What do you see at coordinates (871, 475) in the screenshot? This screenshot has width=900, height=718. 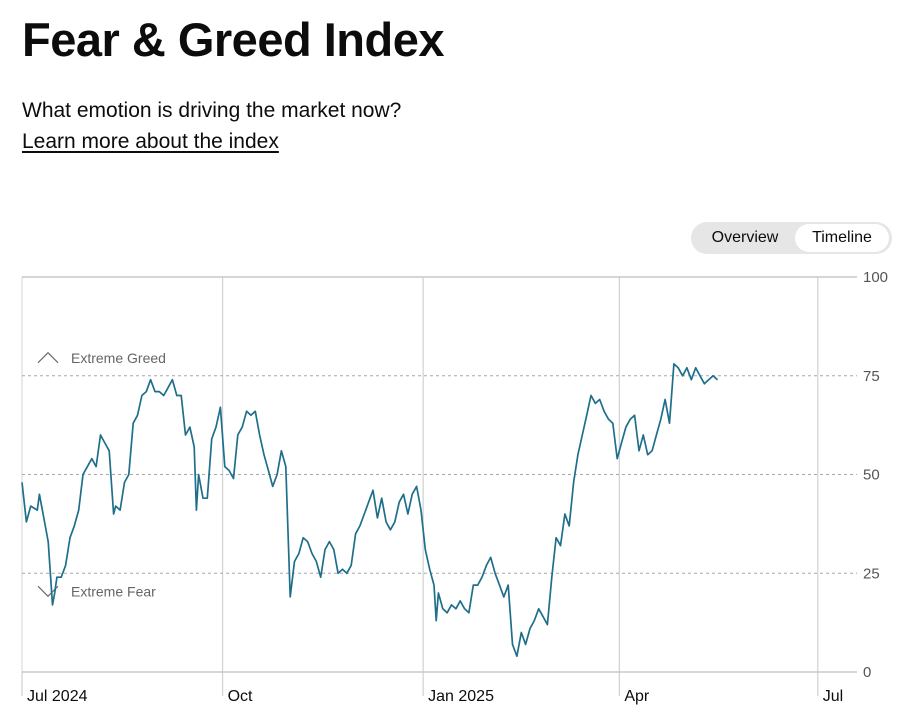 I see `y-tick-label: 50` at bounding box center [871, 475].